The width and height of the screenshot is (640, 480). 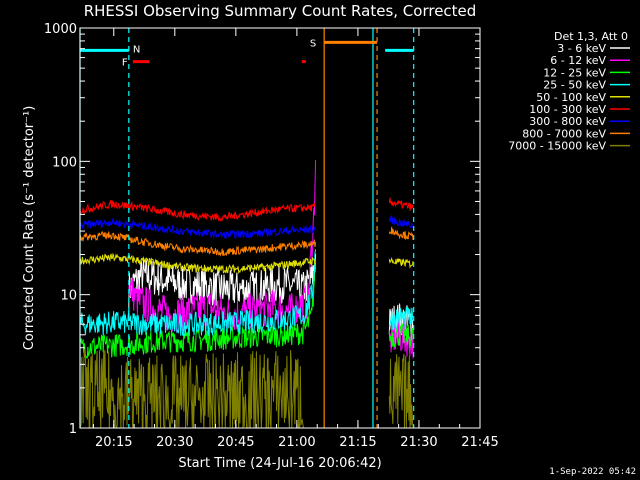 I want to click on legend-header: Det 1,3, Att 0, so click(x=591, y=36).